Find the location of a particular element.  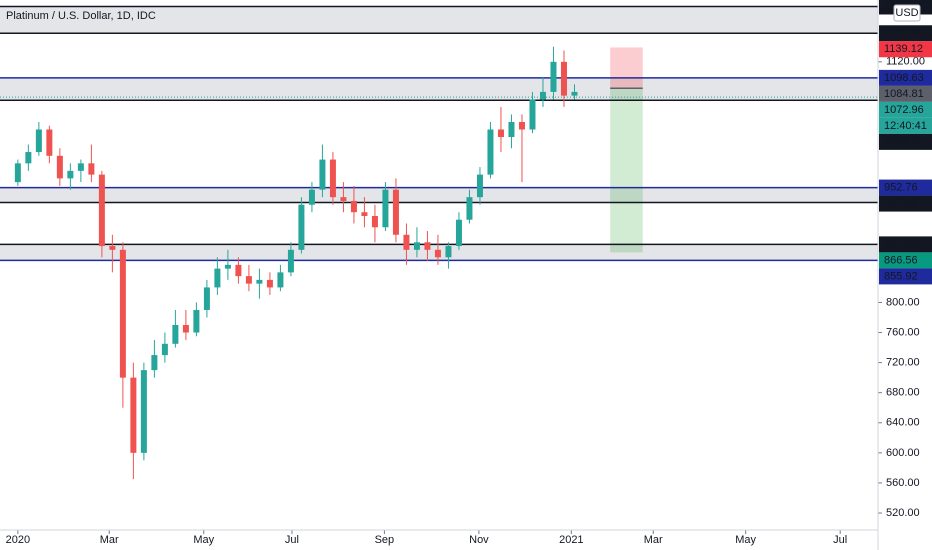

x-tick-label: 2020 is located at coordinates (18, 540).